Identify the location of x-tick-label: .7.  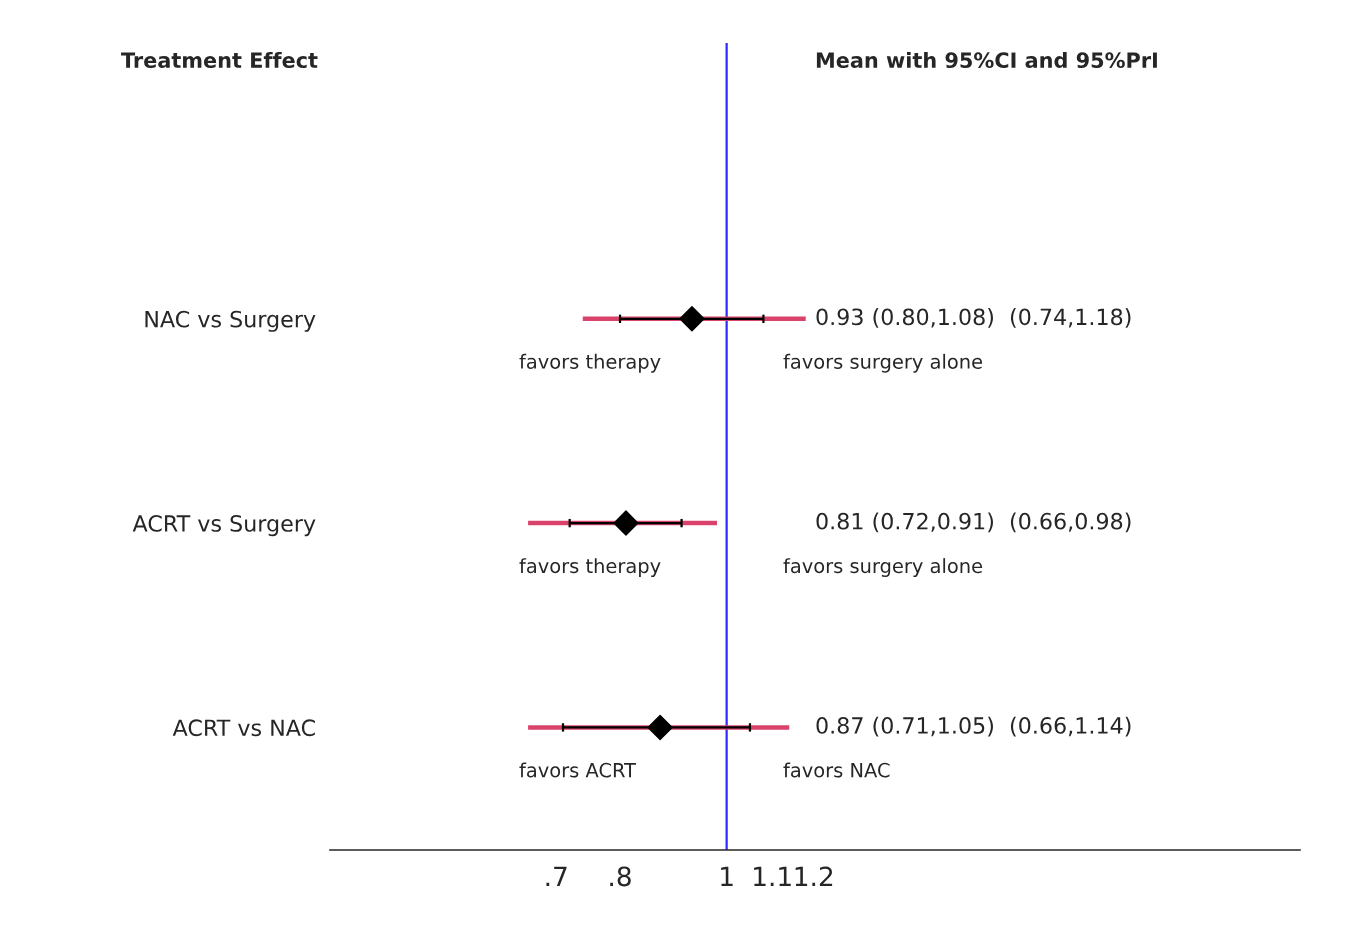
(556, 876).